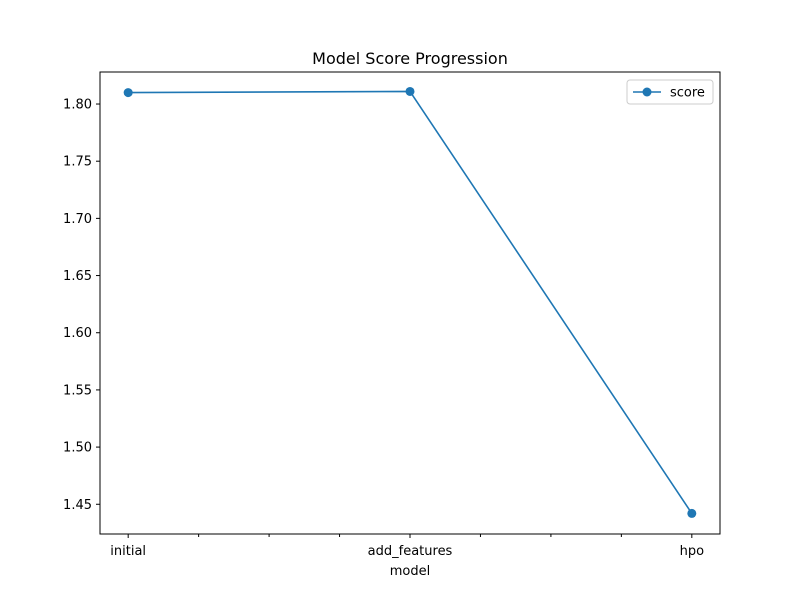  I want to click on legend: score, so click(670, 92).